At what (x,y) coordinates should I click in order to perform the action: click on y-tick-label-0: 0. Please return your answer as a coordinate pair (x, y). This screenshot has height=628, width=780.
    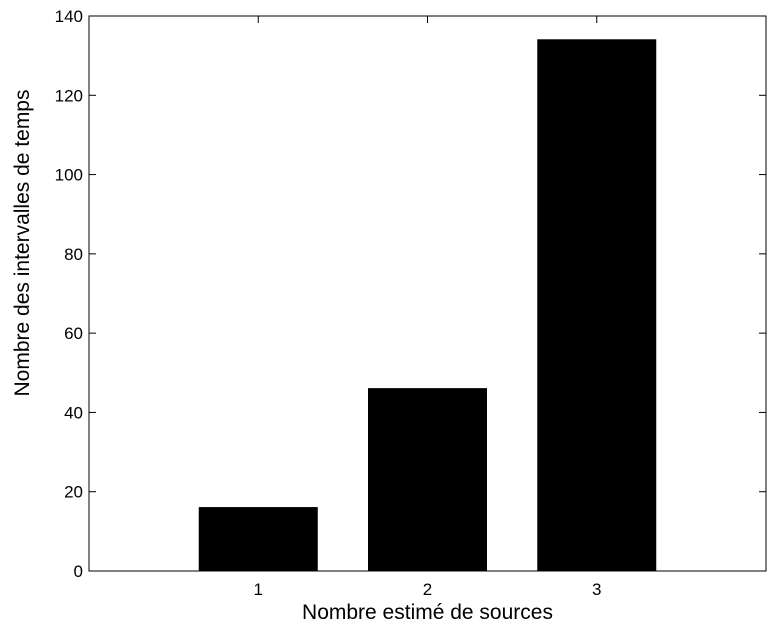
    Looking at the image, I should click on (78, 571).